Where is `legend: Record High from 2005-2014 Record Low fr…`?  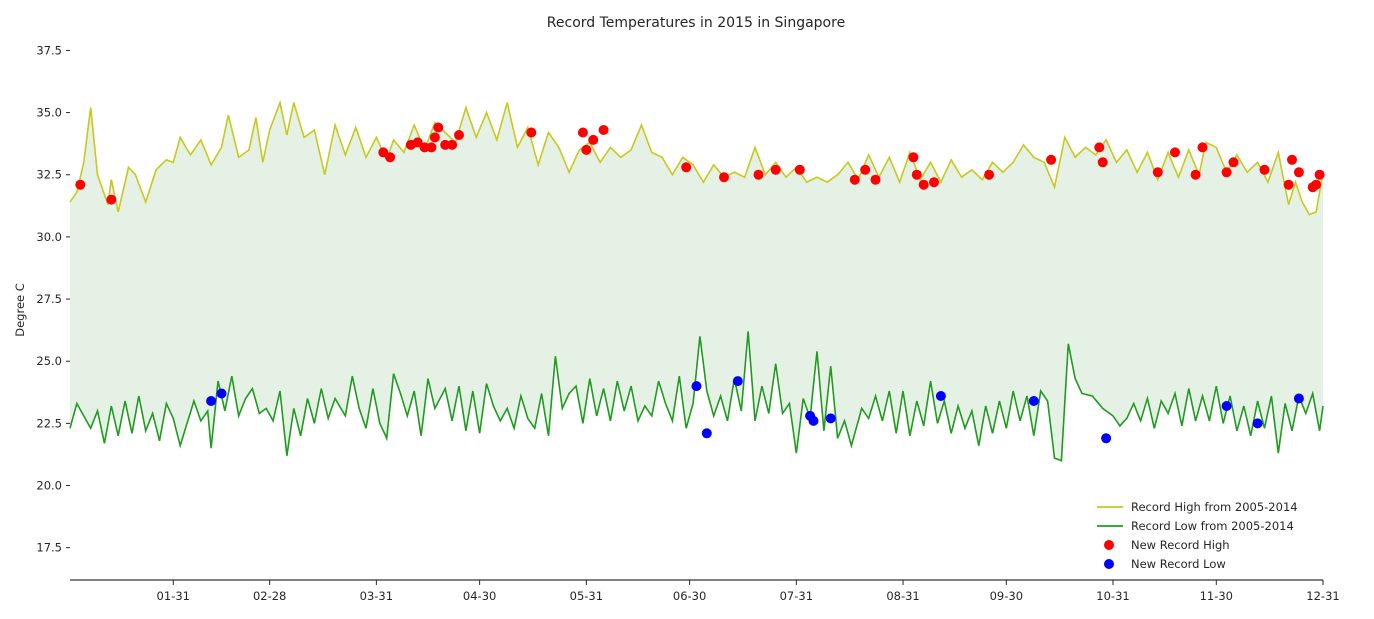 legend: Record High from 2005-2014 Record Low fr… is located at coordinates (1197, 535).